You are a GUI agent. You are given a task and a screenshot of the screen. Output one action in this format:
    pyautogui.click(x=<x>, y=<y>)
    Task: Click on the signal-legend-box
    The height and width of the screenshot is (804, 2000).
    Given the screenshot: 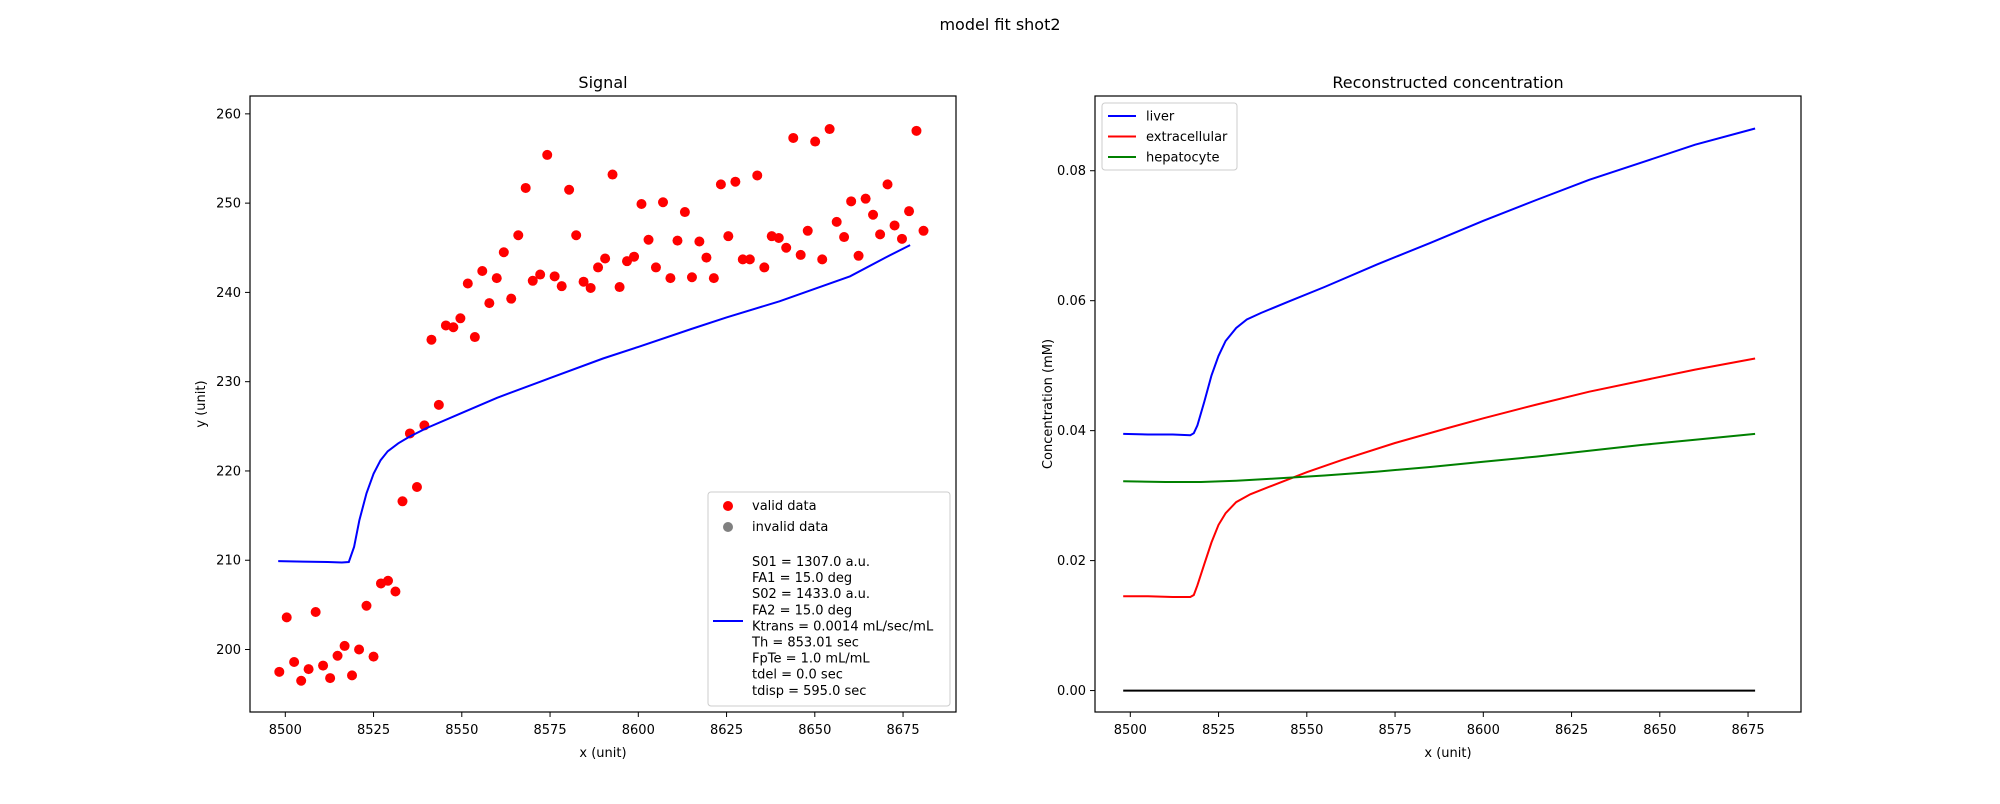 What is the action you would take?
    pyautogui.click(x=829, y=599)
    